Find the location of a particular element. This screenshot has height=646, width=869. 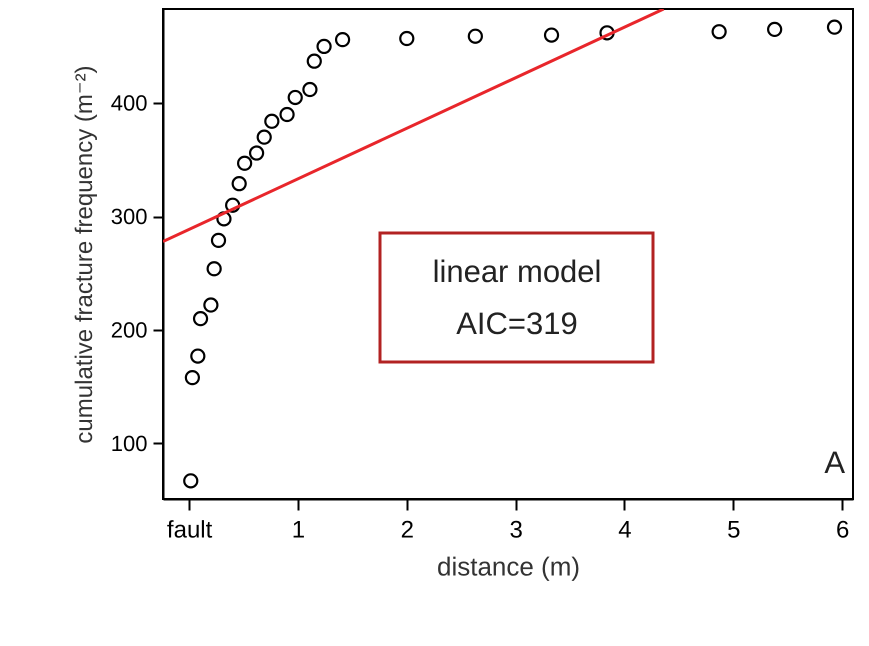

x-tick-label: 1 is located at coordinates (299, 530).